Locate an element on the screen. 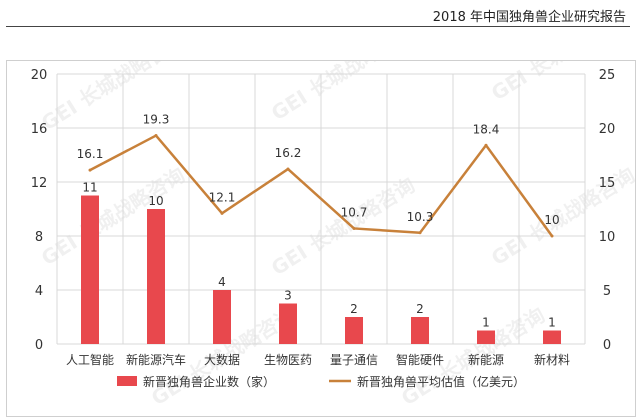  left-axis-ticks: 0 4 8 12 16 20 is located at coordinates (39, 210).